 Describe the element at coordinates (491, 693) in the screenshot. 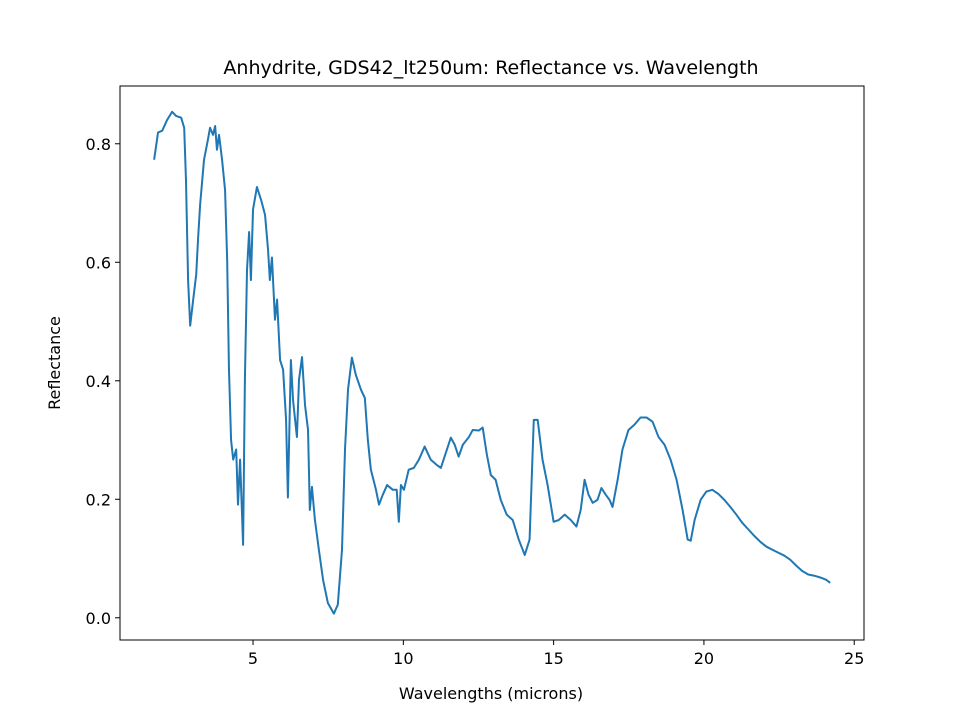

I see `x-axis-label: Wavelengths (microns)` at that location.